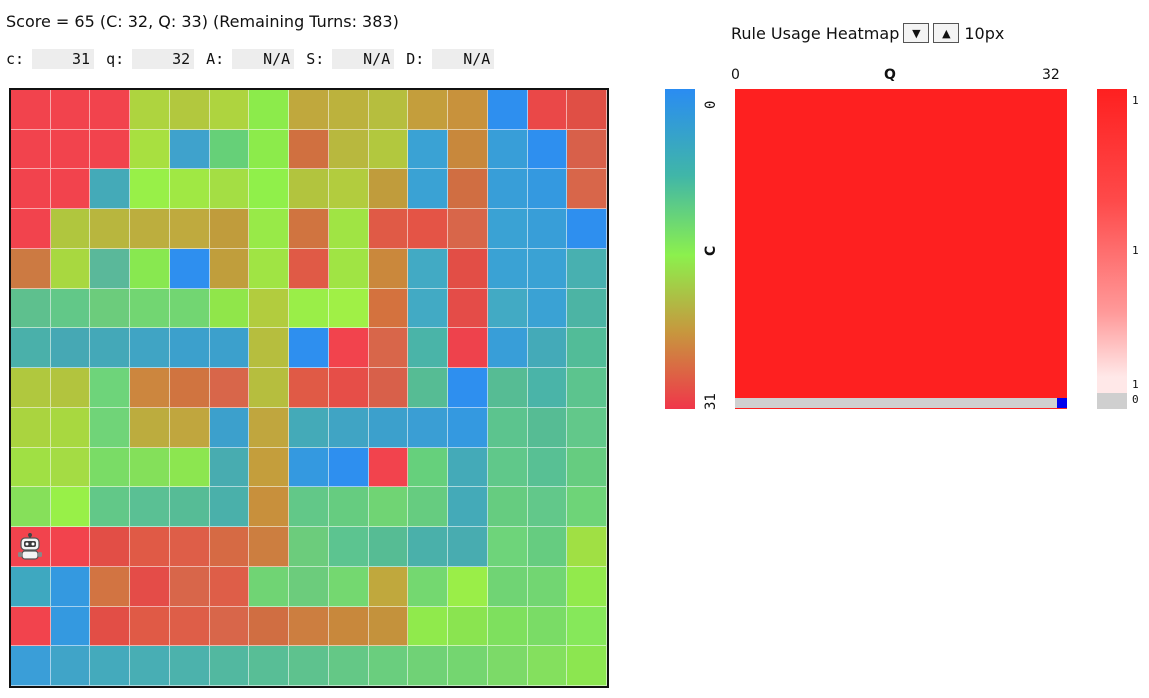 The width and height of the screenshot is (1149, 698). Describe the element at coordinates (463, 59) in the screenshot. I see `param-d-value: N/A` at that location.